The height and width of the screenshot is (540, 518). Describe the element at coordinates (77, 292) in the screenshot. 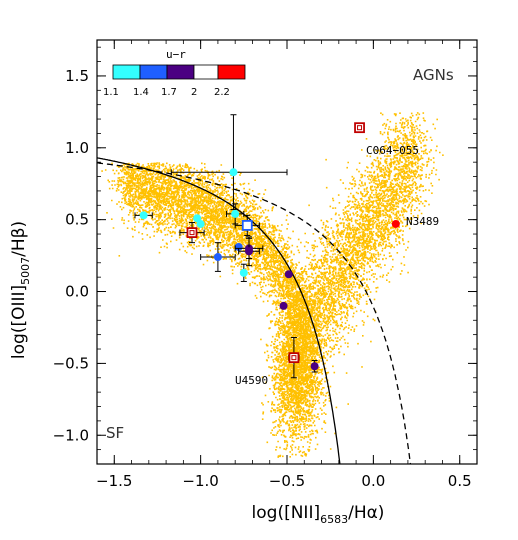

I see `y-tick-label: 0.0` at that location.